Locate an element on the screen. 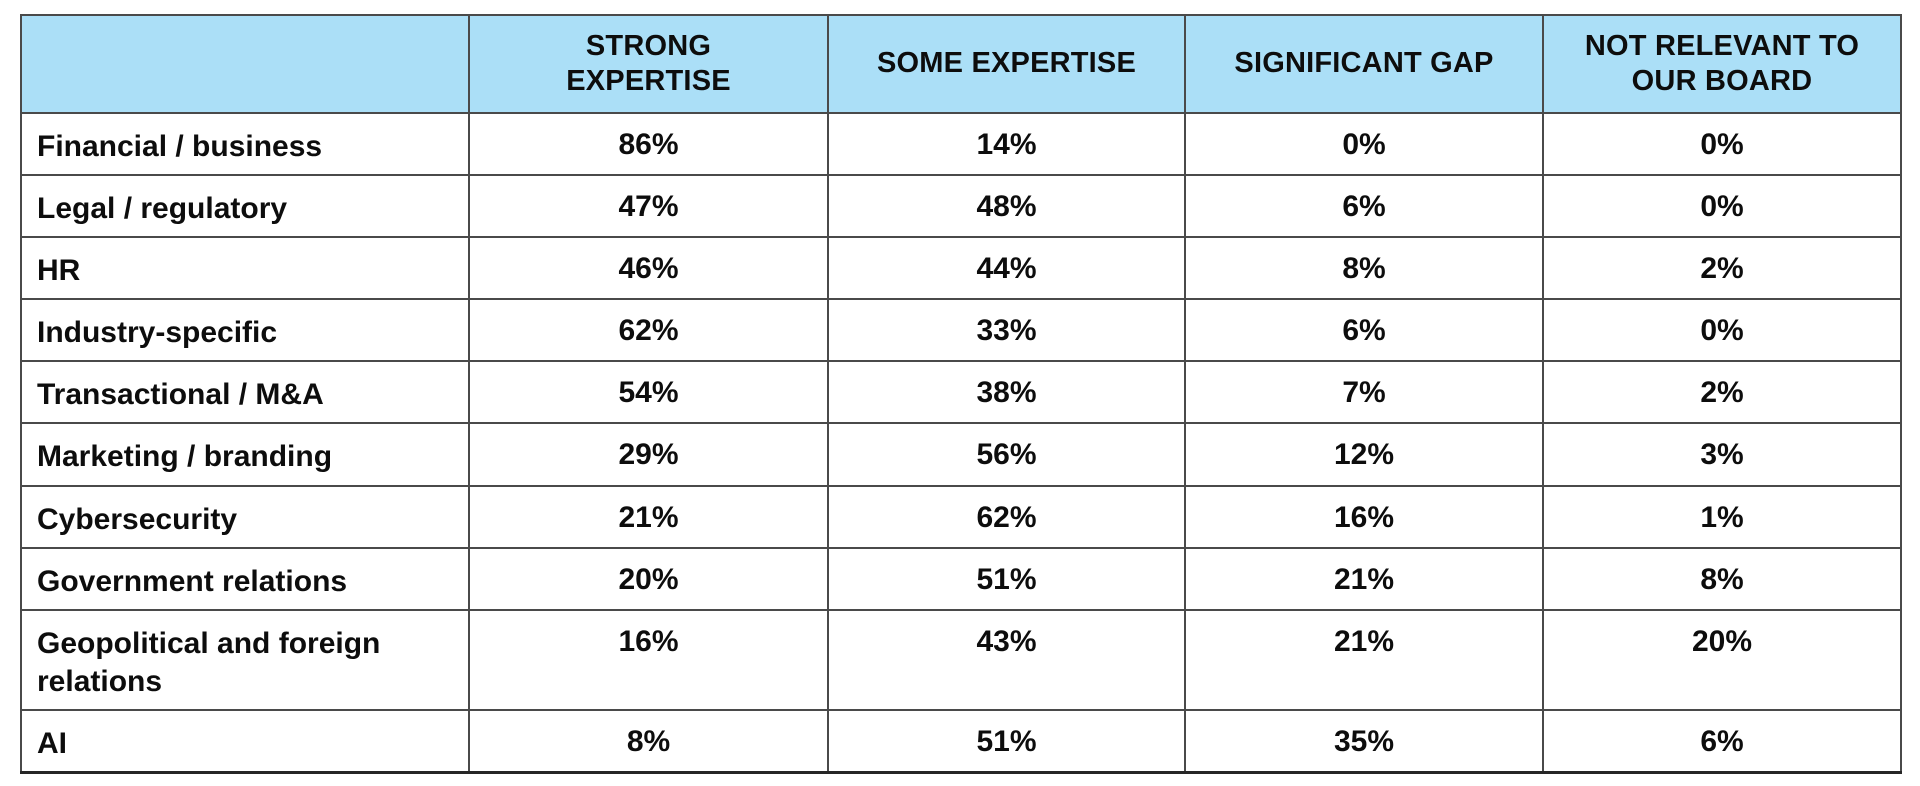 The width and height of the screenshot is (1920, 786). table-row: Industry-specific 62% 33% 6% 0% is located at coordinates (961, 330).